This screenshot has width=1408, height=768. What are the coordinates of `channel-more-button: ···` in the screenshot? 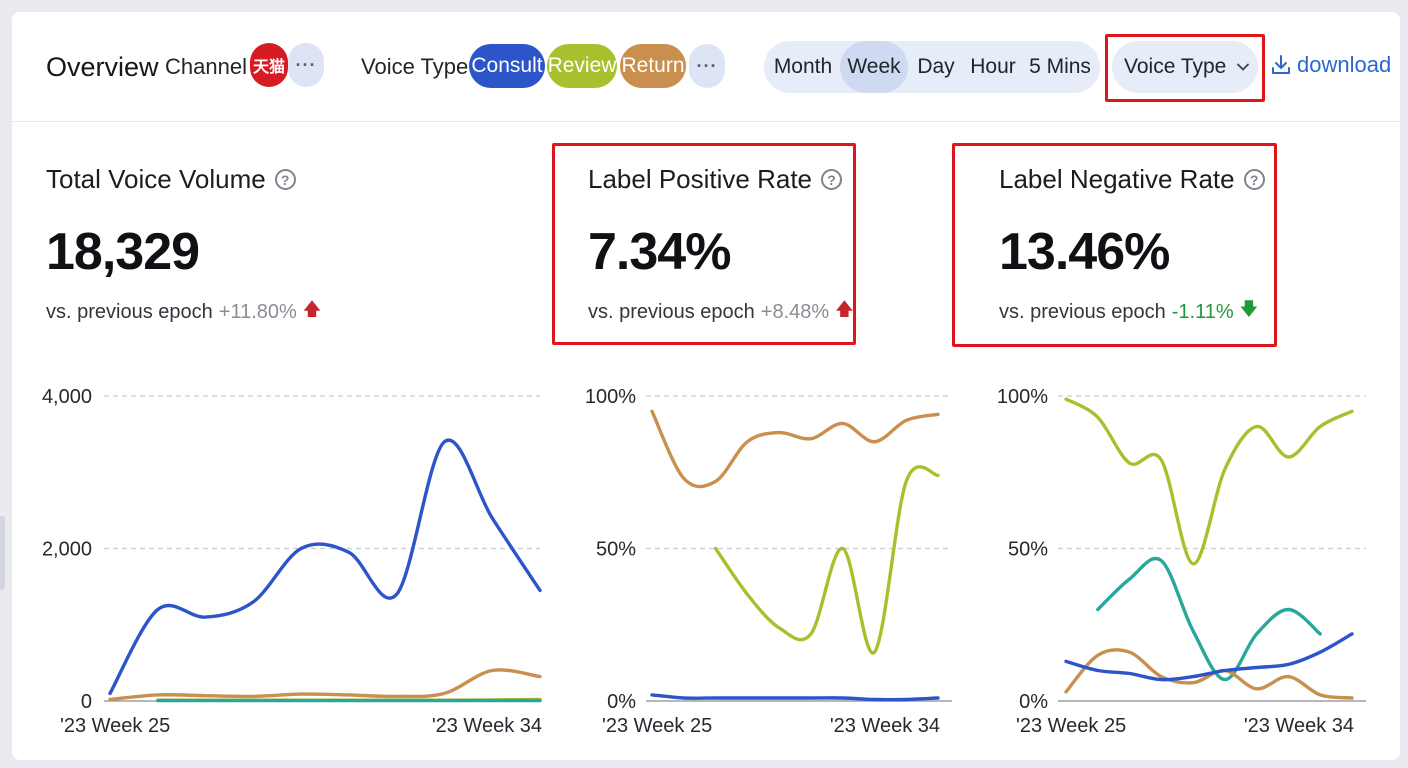 It's located at (306, 65).